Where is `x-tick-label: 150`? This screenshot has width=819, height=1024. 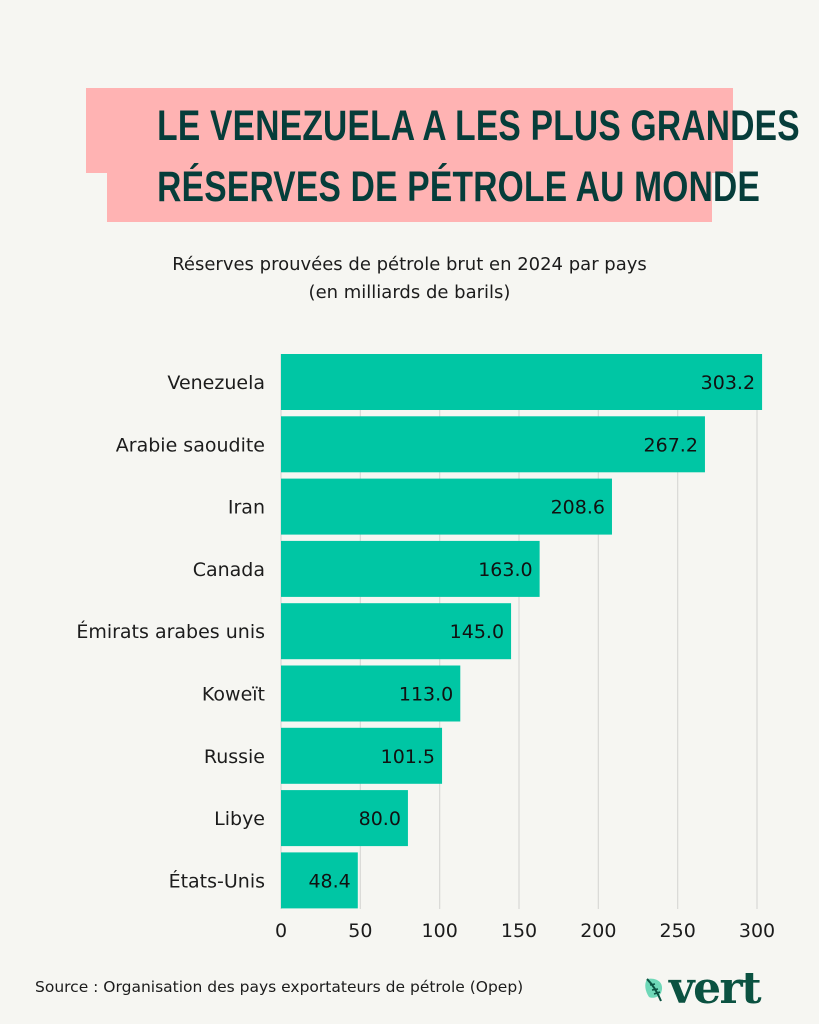 x-tick-label: 150 is located at coordinates (519, 931).